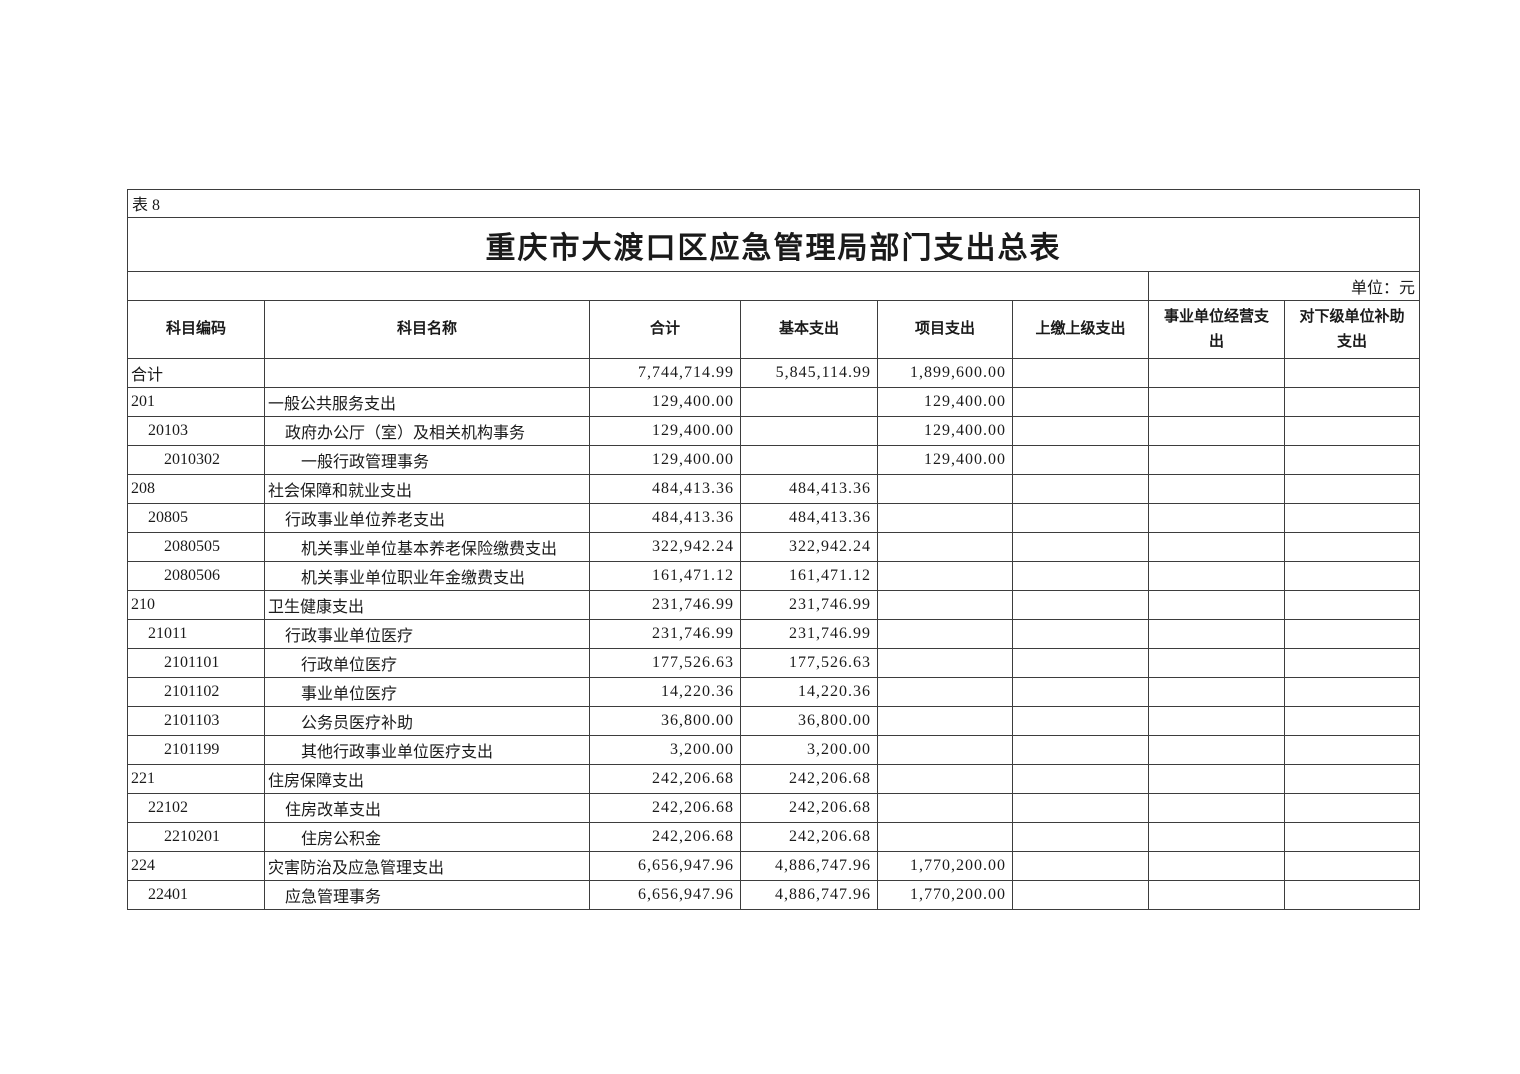 The height and width of the screenshot is (1074, 1520). What do you see at coordinates (809, 431) in the screenshot?
I see `basic-cell` at bounding box center [809, 431].